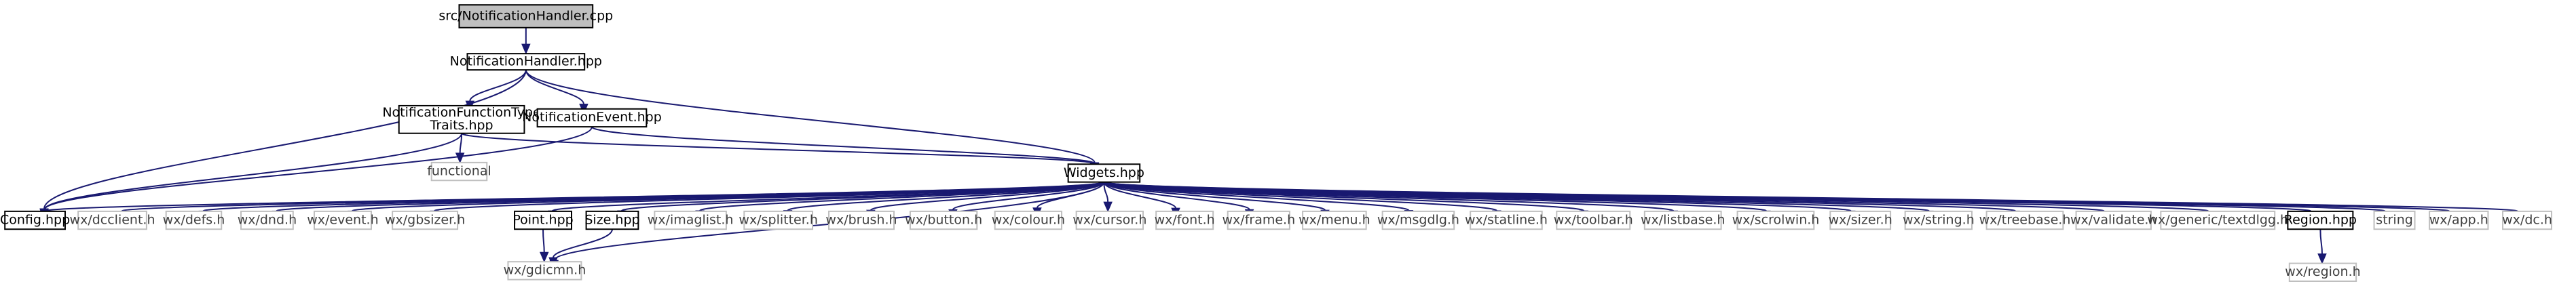 This screenshot has height=288, width=2576. I want to click on edge-region-to-wxregion, so click(2322, 246).